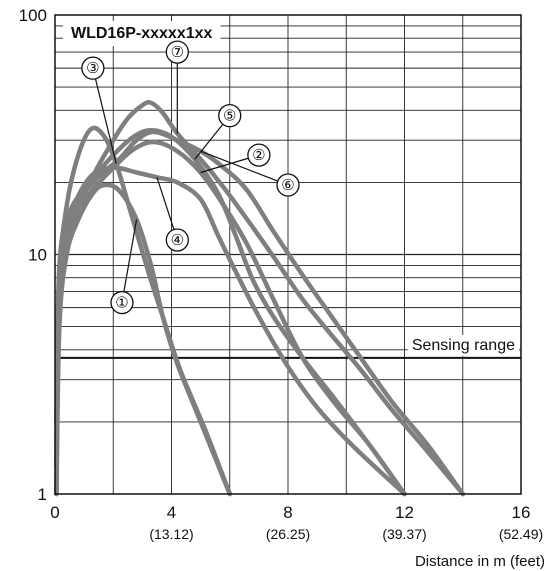 This screenshot has height=571, width=550. Describe the element at coordinates (287, 512) in the screenshot. I see `x-tick-label: 8` at that location.